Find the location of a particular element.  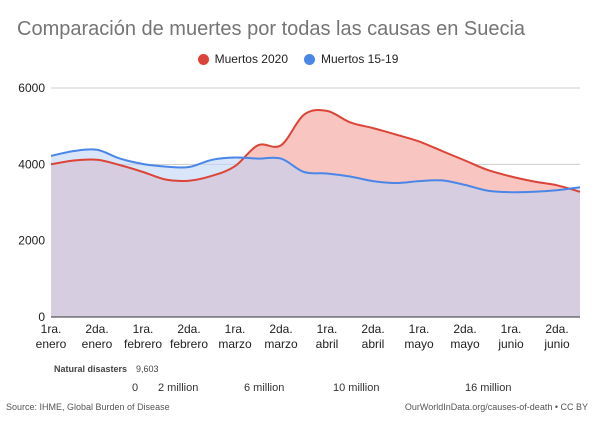

legend: Muertos 2020 Muertos 15-19 is located at coordinates (298, 59).